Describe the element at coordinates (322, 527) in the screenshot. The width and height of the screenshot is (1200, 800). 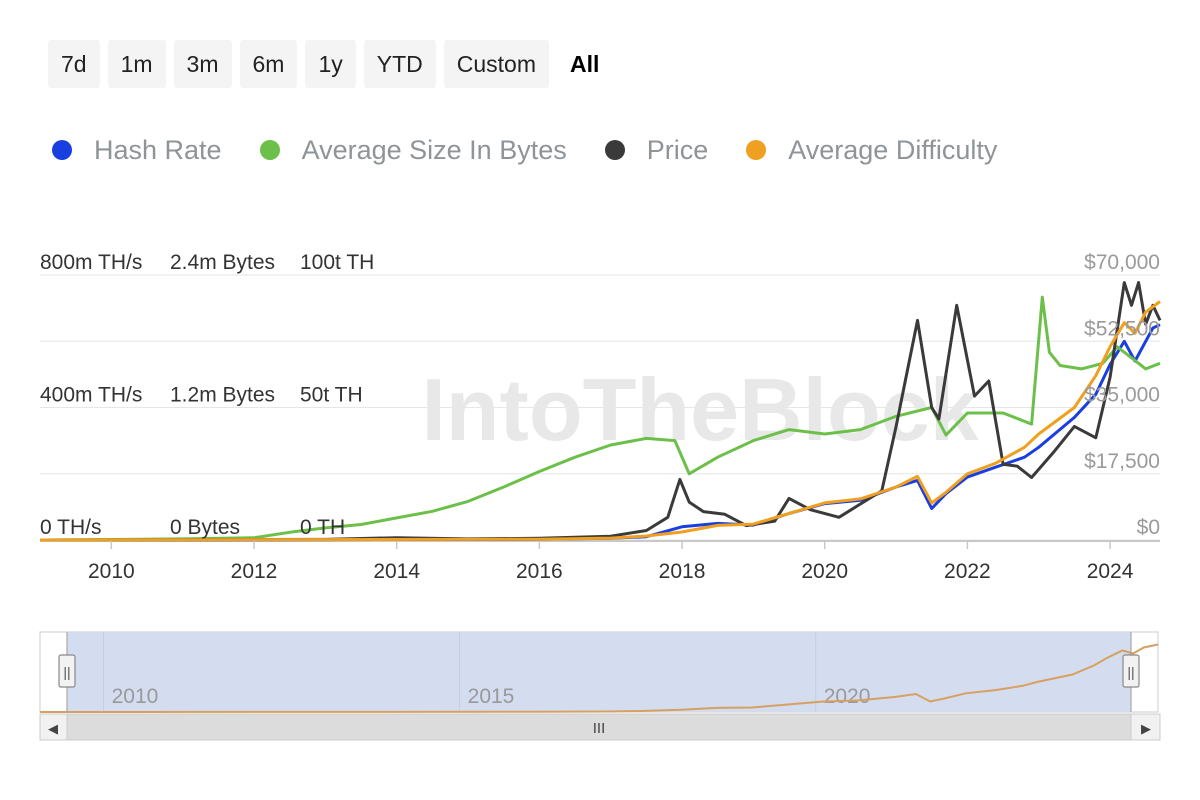
I see `y-tick-label-average-difficulty: 0 TH` at that location.